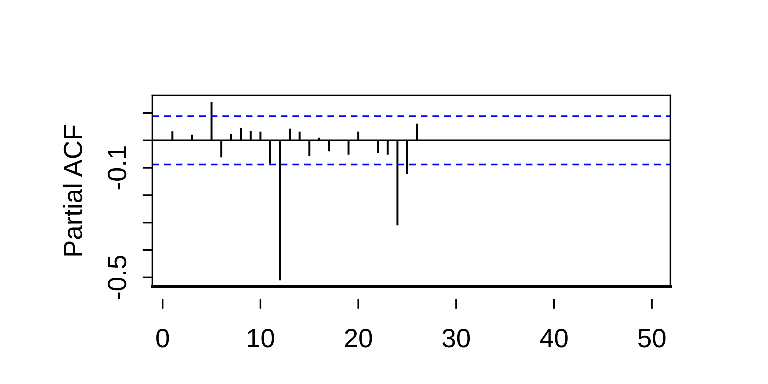 This screenshot has width=768, height=384. I want to click on y-tick-label: -0.1, so click(117, 168).